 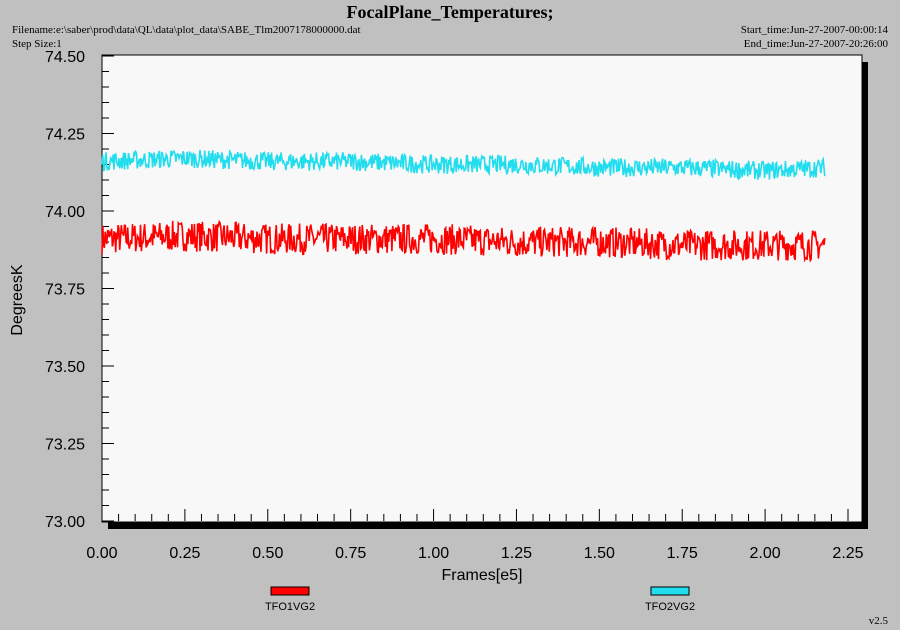 What do you see at coordinates (463, 241) in the screenshot?
I see `series-line-tfo1vg2` at bounding box center [463, 241].